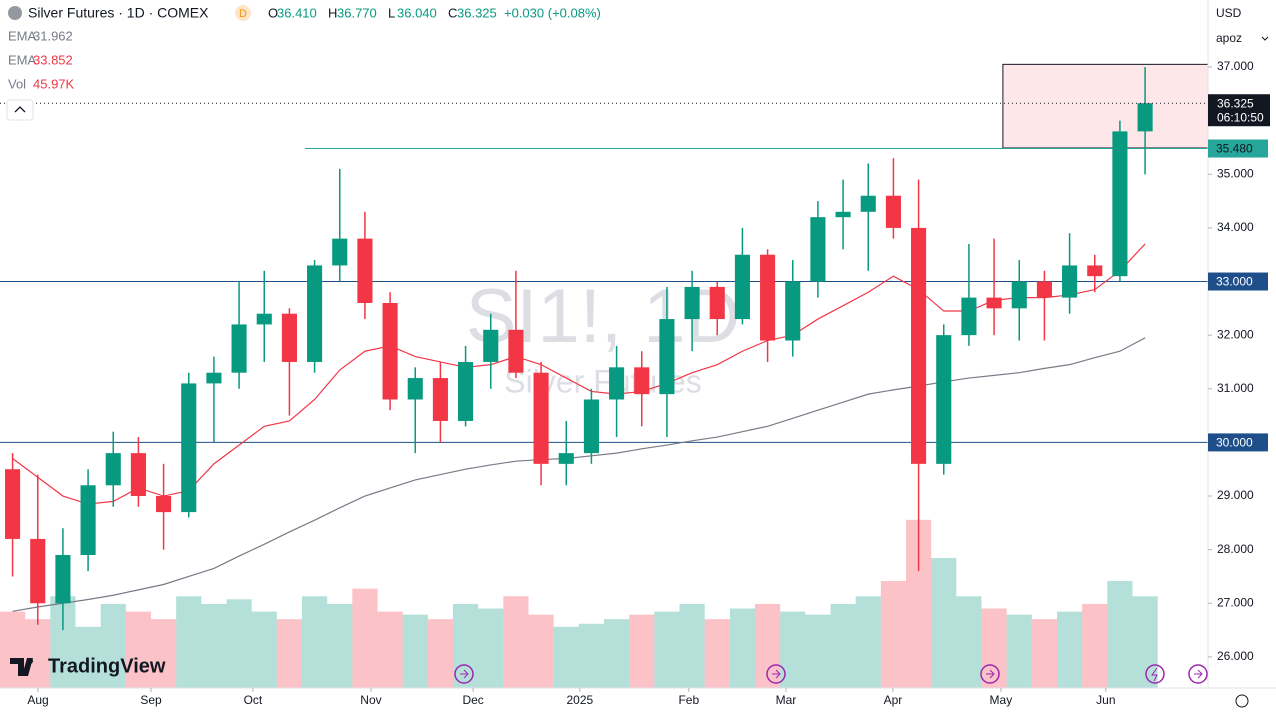 This screenshot has height=716, width=1276. What do you see at coordinates (37, 700) in the screenshot?
I see `x-tick-label: Aug` at bounding box center [37, 700].